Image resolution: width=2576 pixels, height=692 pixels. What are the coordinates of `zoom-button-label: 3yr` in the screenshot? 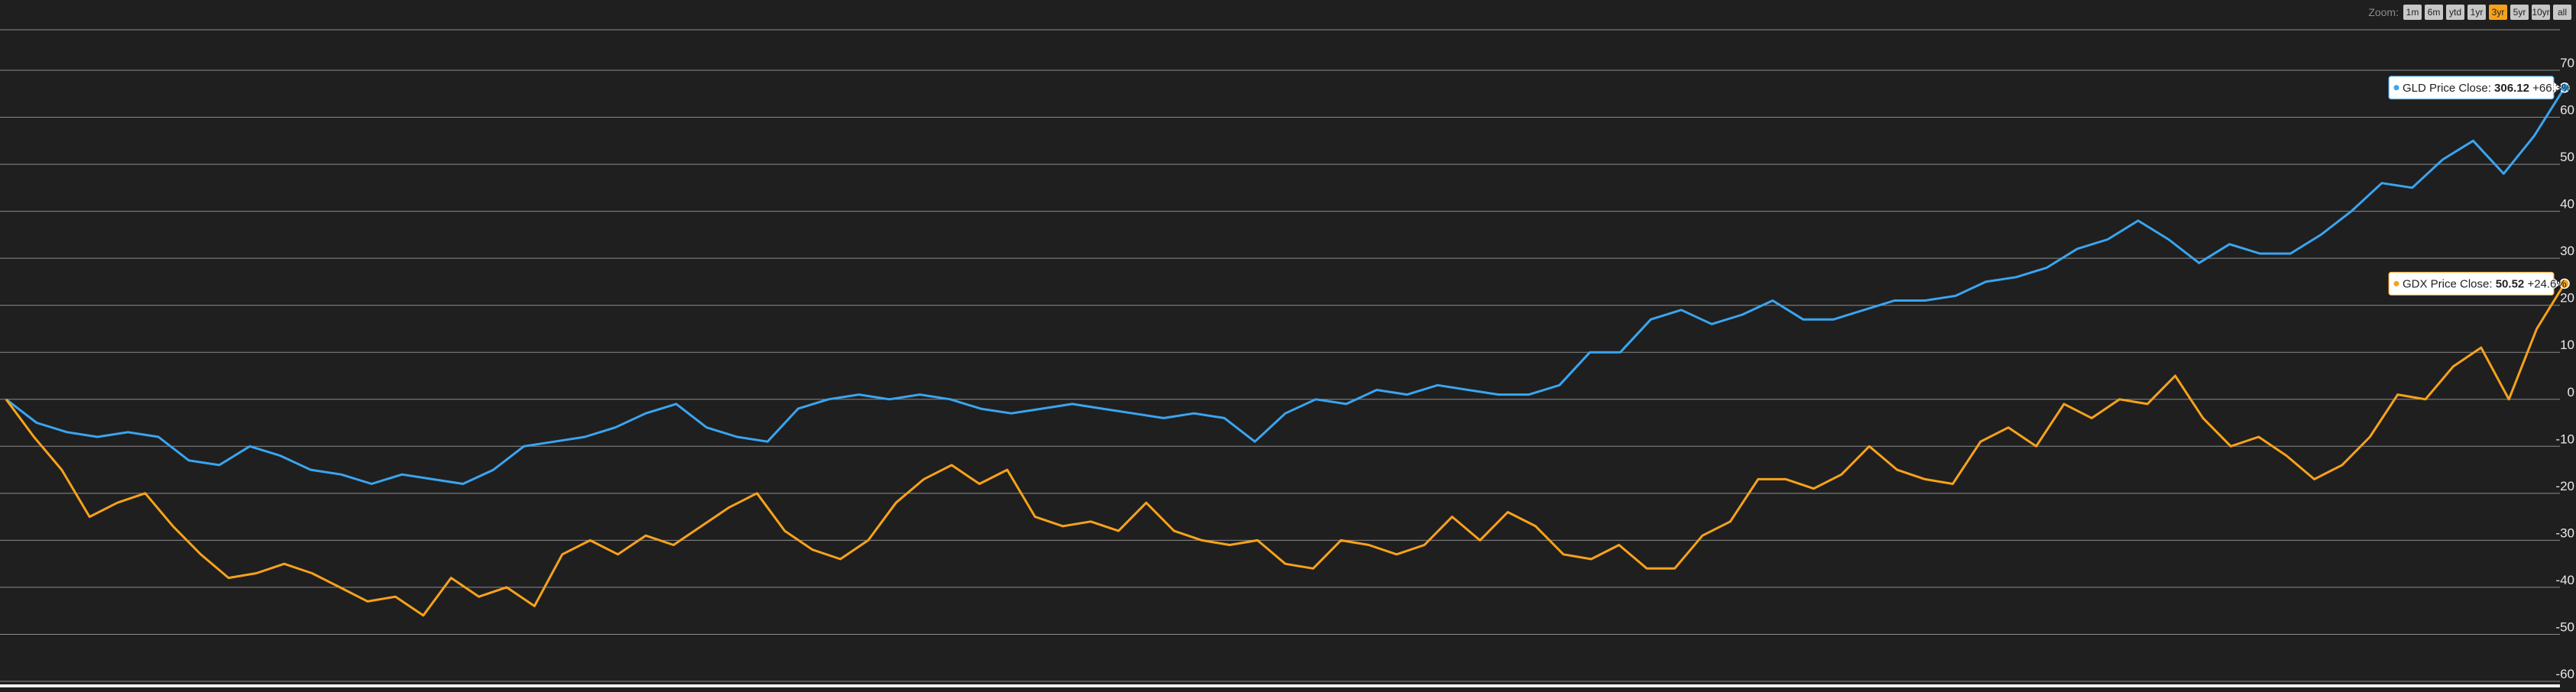 It's located at (2498, 12).